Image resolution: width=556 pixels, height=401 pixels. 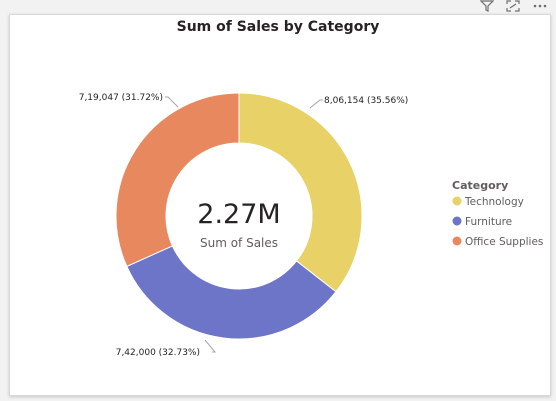 I want to click on donut-slice-furniture, so click(x=231, y=292).